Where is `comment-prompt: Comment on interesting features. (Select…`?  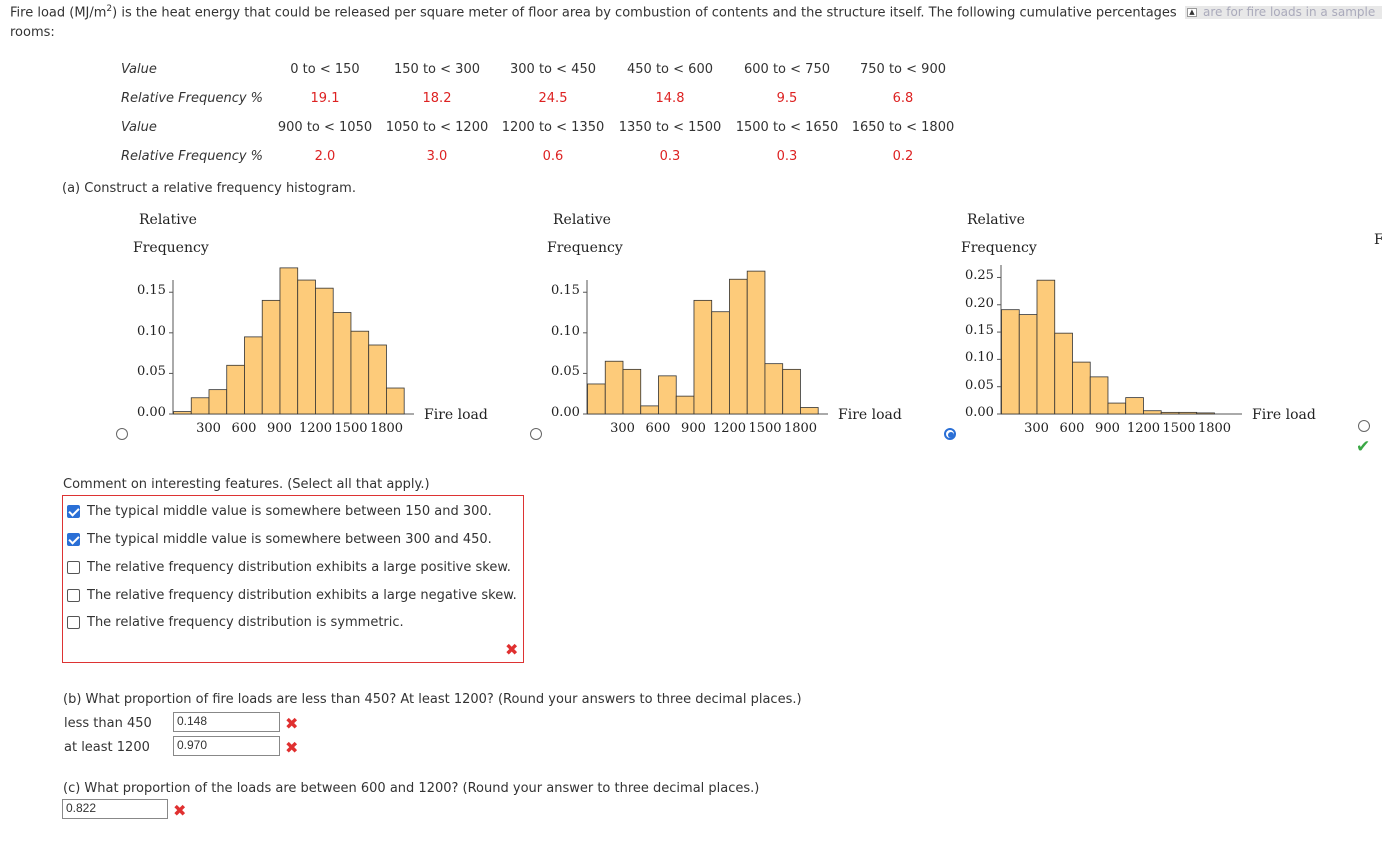
comment-prompt: Comment on interesting features. (Select… is located at coordinates (246, 484).